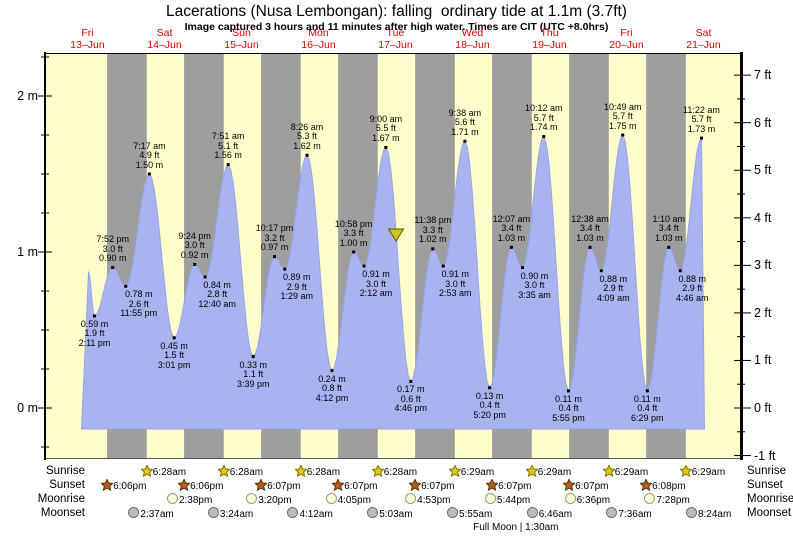 This screenshot has height=537, width=793. Describe the element at coordinates (673, 500) in the screenshot. I see `moonrise-time: 7:28pm` at that location.